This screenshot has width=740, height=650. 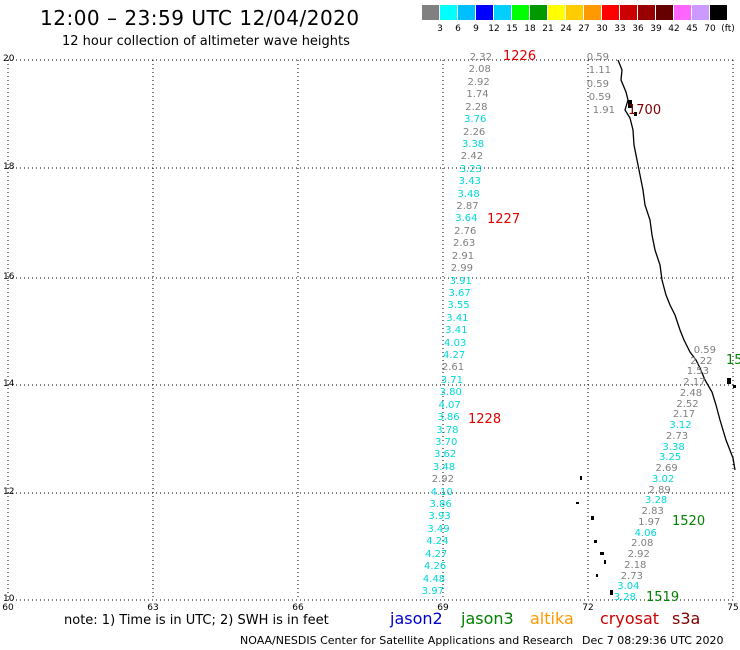 I want to click on wave-height-value: 3.70, so click(x=446, y=442).